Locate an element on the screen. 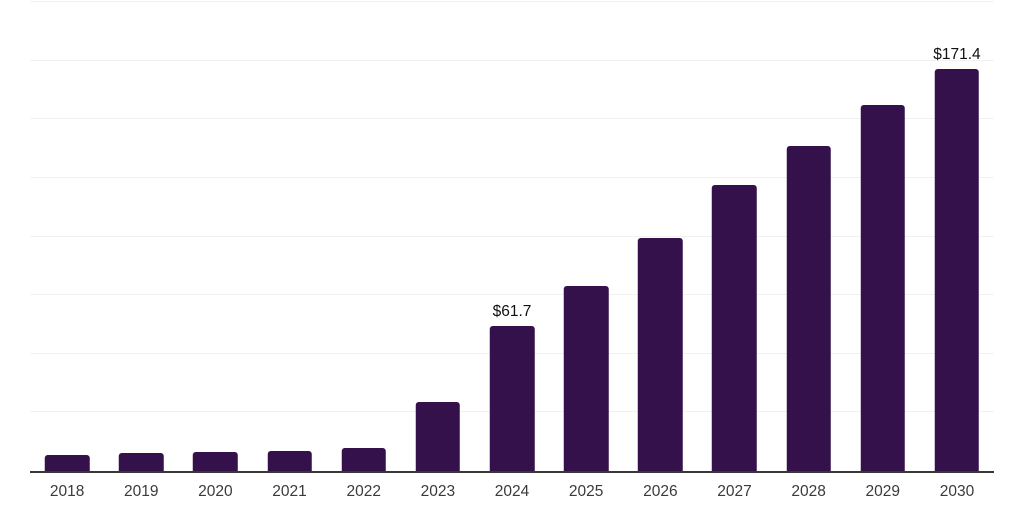 This screenshot has width=1024, height=512. bar-group-2029 is located at coordinates (883, 236).